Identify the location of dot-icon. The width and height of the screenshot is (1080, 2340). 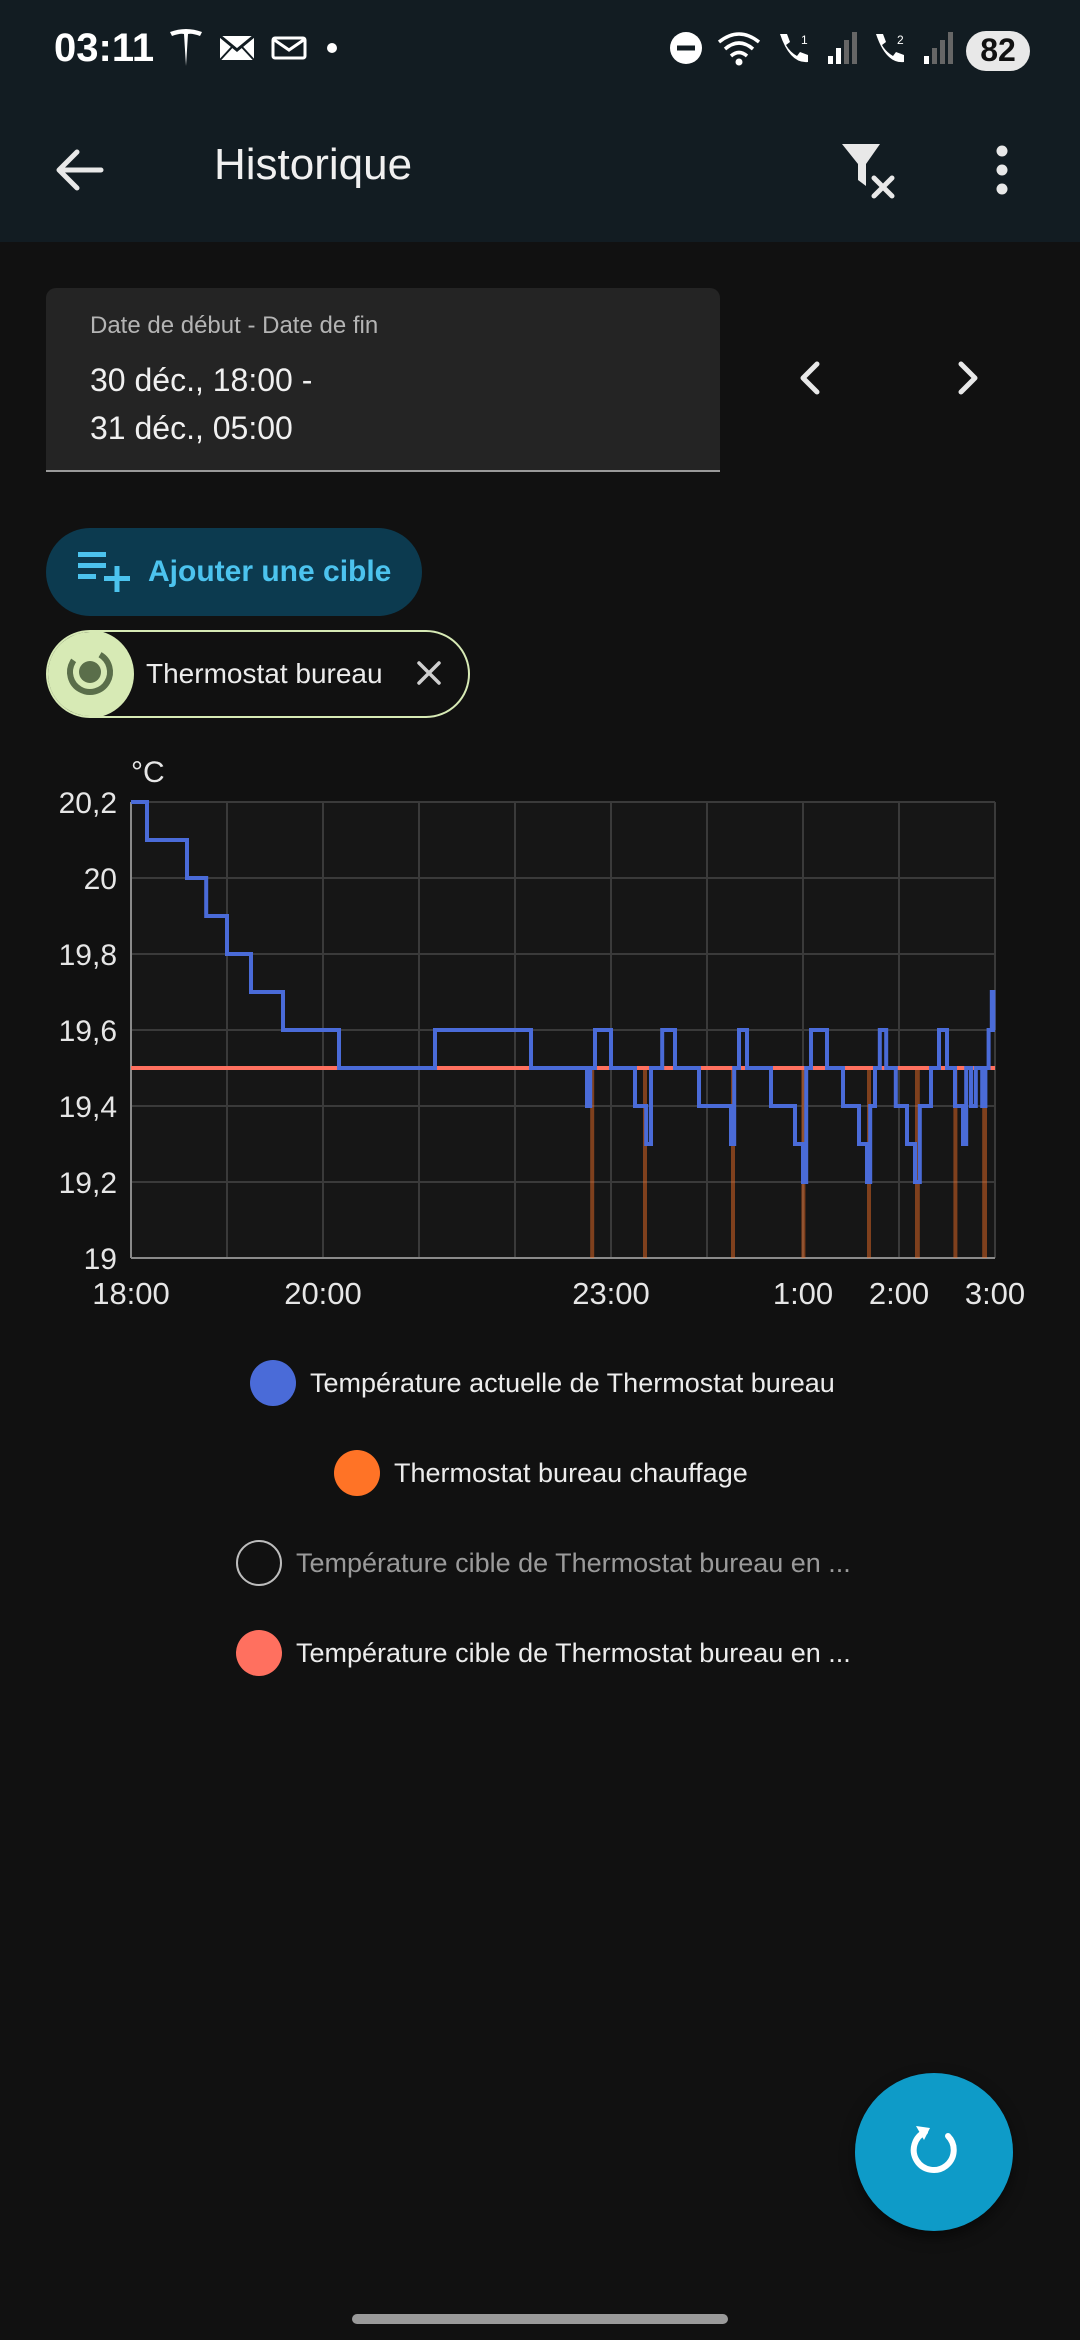
(332, 50).